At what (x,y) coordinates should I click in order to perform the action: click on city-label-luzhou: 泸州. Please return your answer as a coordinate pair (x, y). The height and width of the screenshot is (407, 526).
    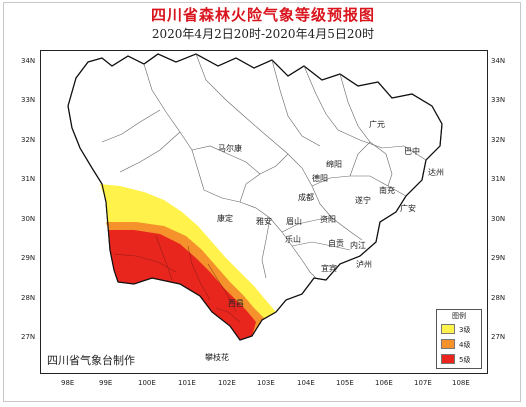
    Looking at the image, I should click on (364, 264).